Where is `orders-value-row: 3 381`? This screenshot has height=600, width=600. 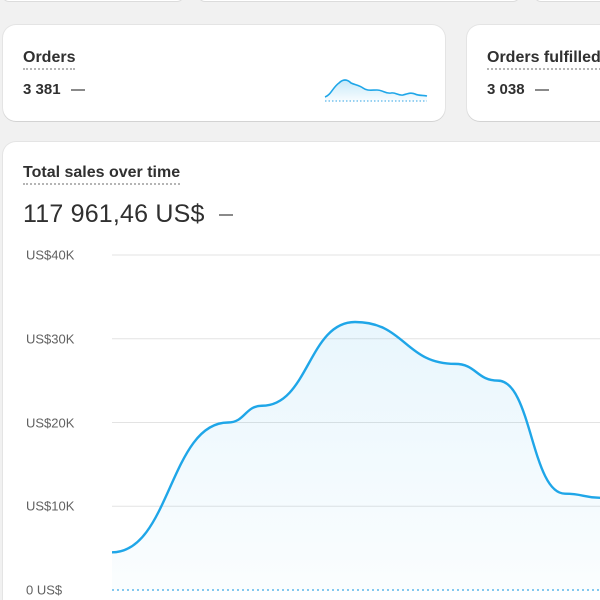
orders-value-row: 3 381 is located at coordinates (54, 89).